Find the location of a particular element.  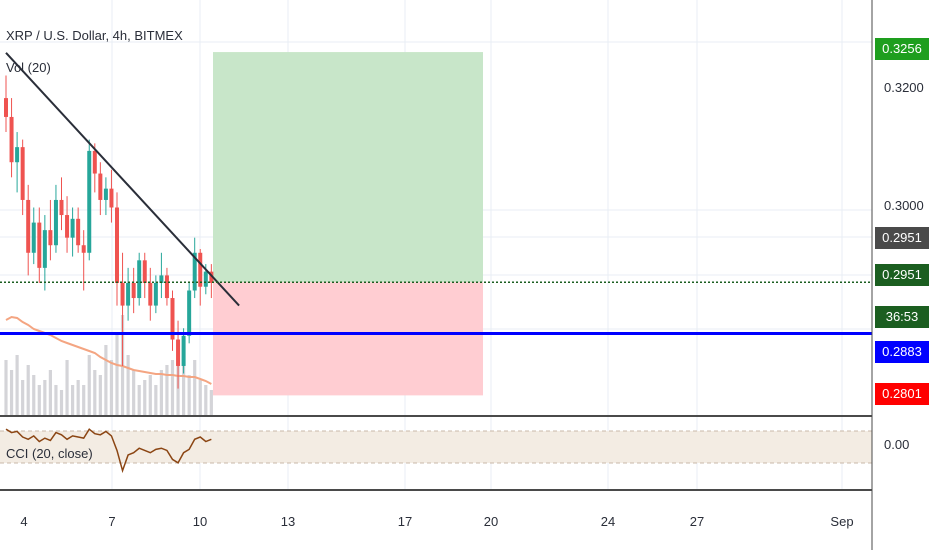

price-tick: 0.3200 is located at coordinates (904, 87).